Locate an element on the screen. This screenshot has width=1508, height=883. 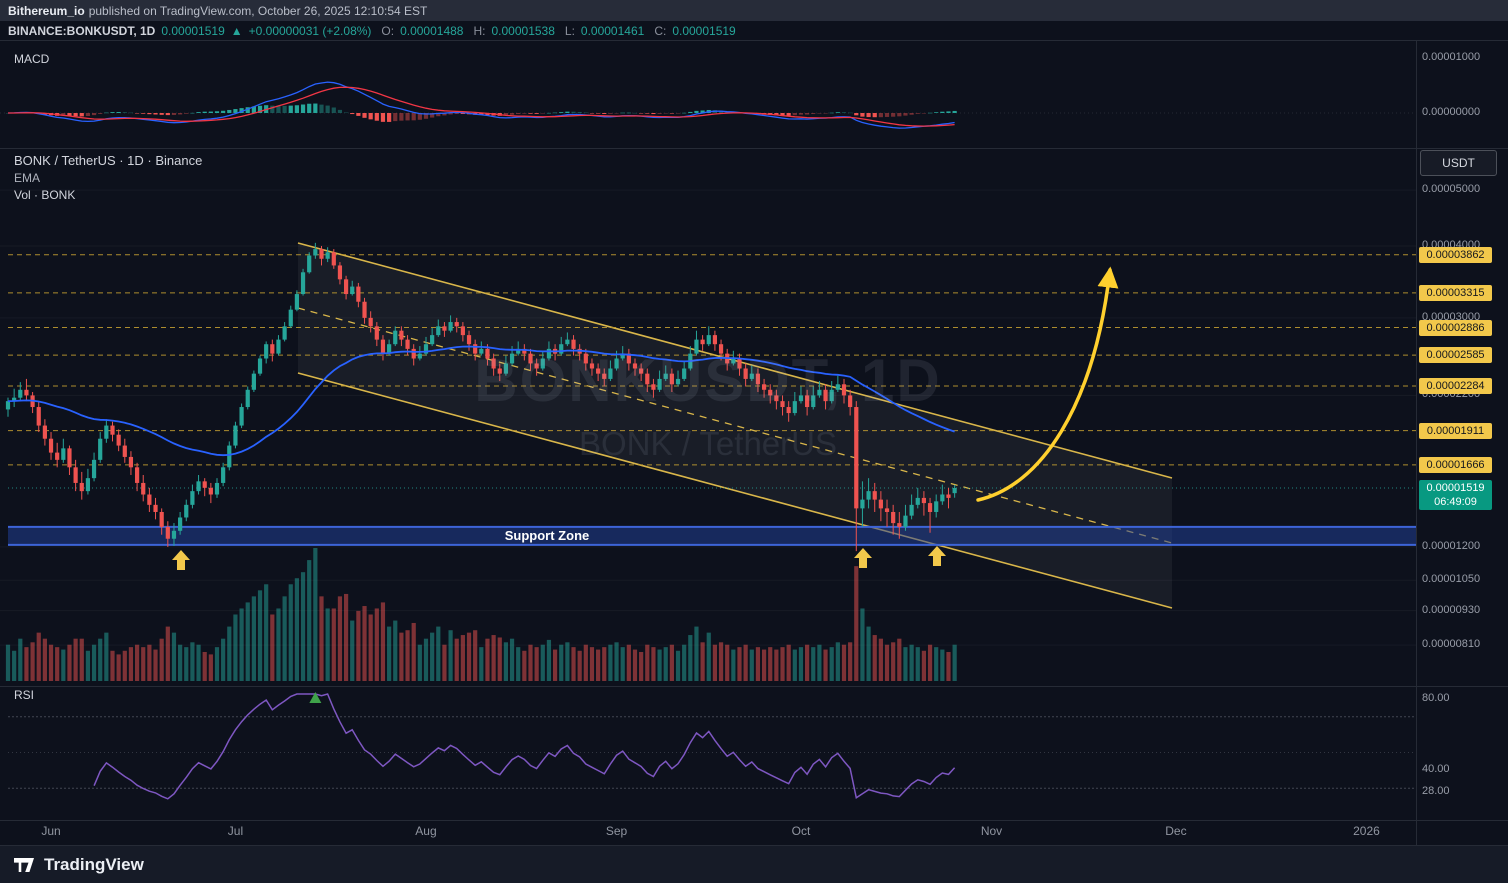
macd-axis-label: 0.00000000 is located at coordinates (1451, 112).